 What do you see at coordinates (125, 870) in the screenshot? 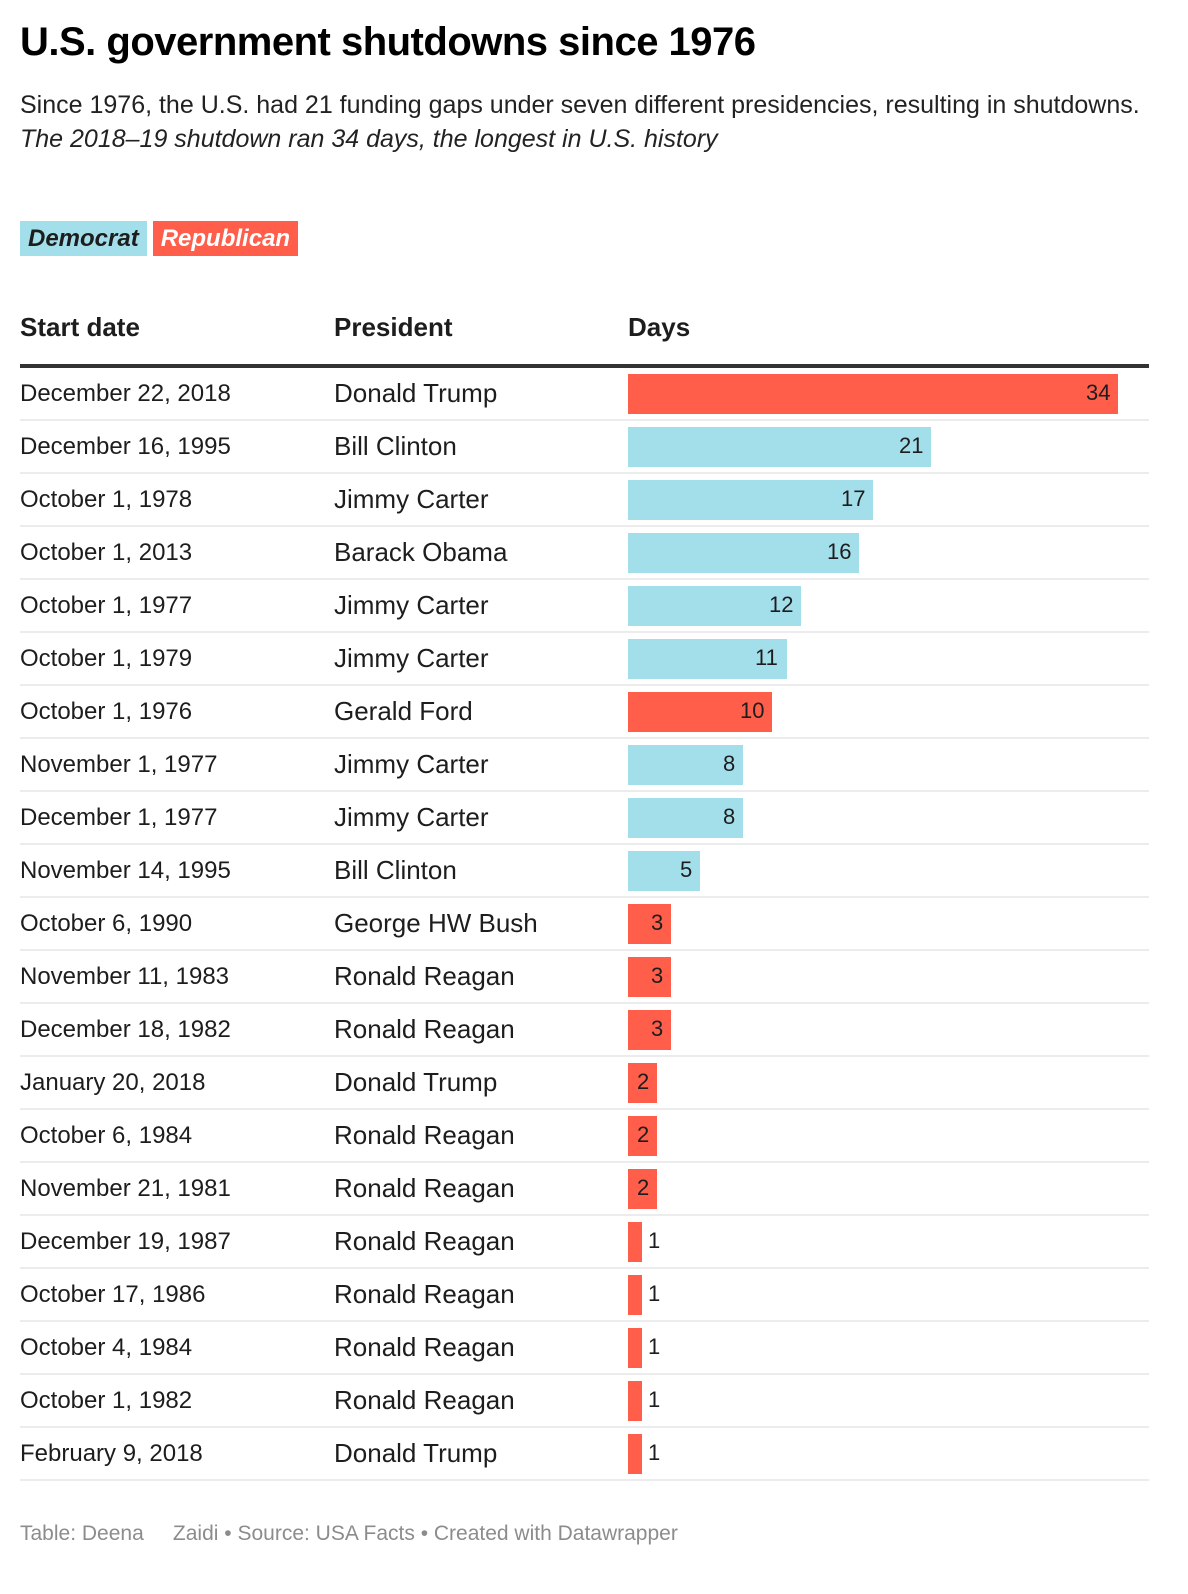
I see `start-date-cell: November 14, 1995` at bounding box center [125, 870].